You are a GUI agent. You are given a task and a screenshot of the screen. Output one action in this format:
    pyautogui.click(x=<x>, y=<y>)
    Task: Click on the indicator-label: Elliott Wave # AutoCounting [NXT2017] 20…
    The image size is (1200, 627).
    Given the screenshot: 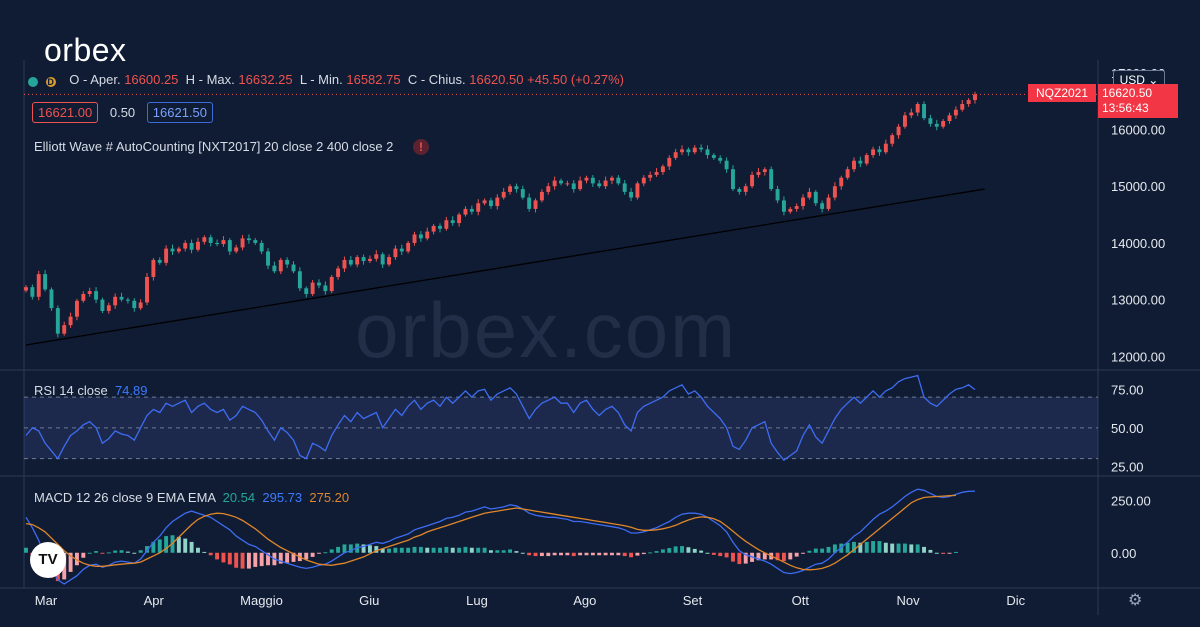 What is the action you would take?
    pyautogui.click(x=214, y=146)
    